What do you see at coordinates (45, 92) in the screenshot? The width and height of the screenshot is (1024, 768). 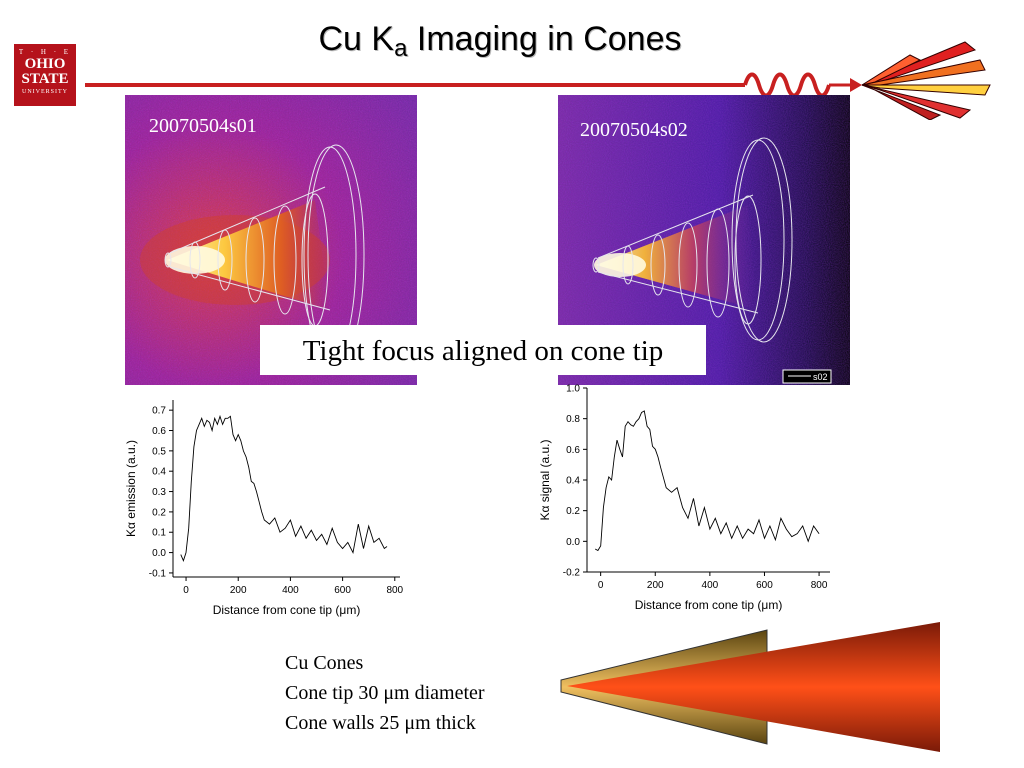 I see `logo-line3: UNIVERSITY` at bounding box center [45, 92].